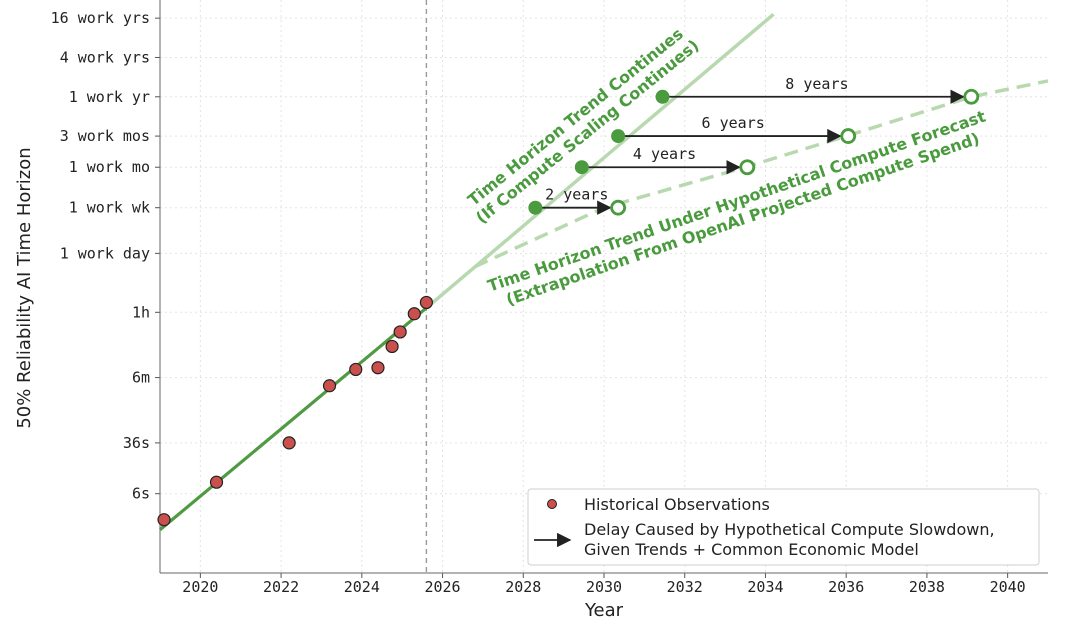 This screenshot has height=632, width=1068. Describe the element at coordinates (200, 587) in the screenshot. I see `x-tick-label: 2020` at that location.